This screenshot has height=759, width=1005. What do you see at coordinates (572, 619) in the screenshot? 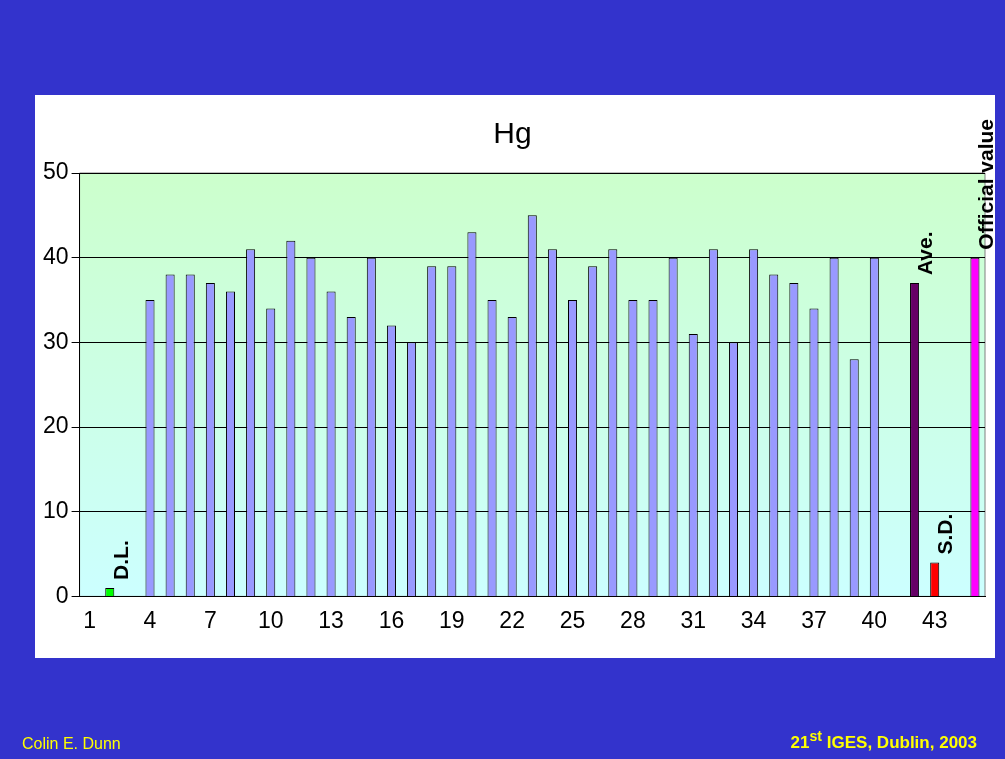
I see `x-tick-label: 25` at bounding box center [572, 619].